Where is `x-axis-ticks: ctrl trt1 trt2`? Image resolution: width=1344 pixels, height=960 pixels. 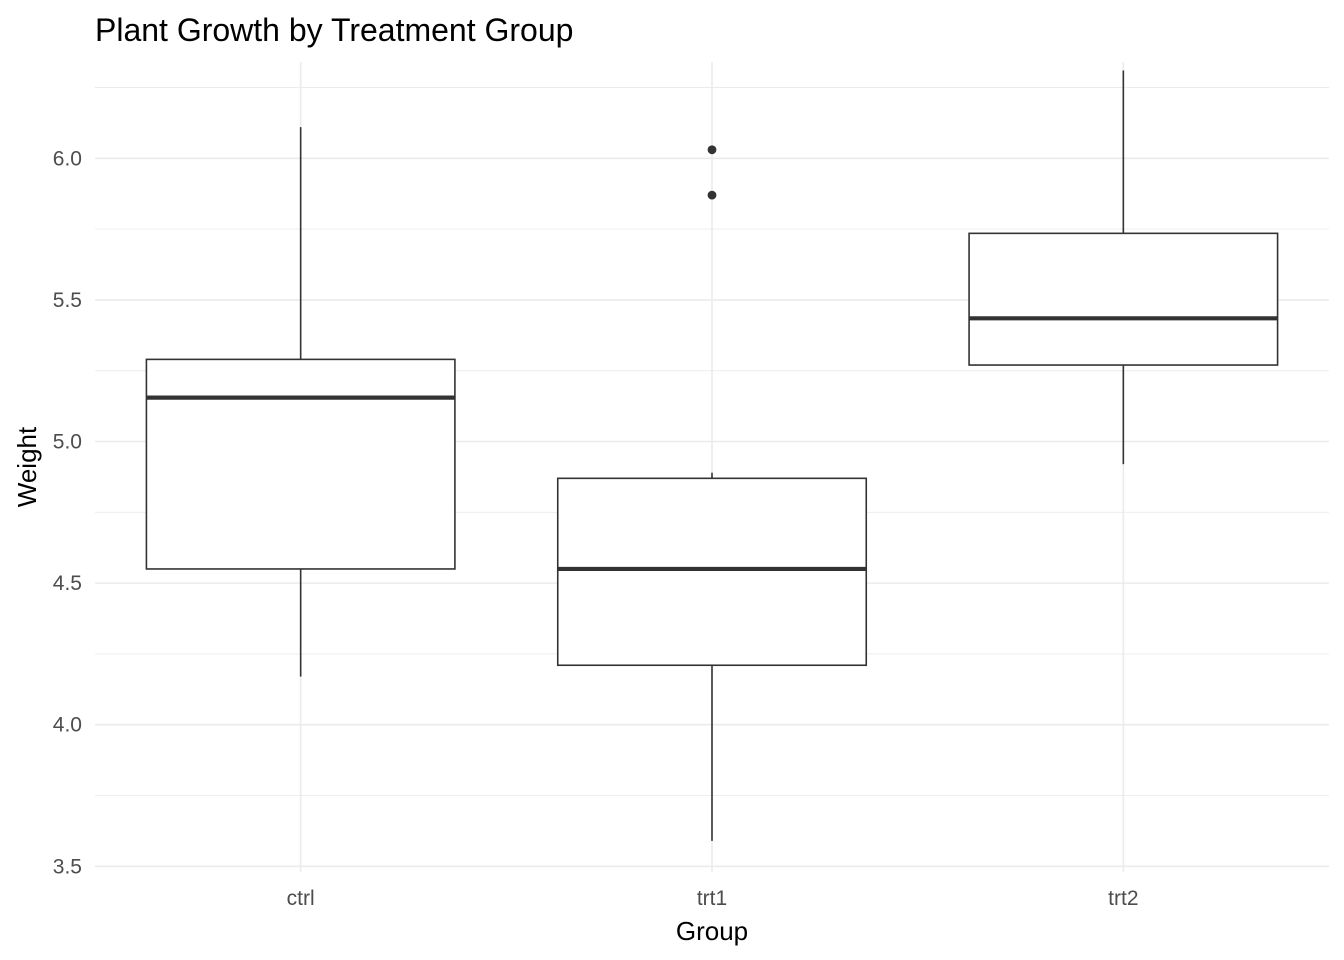
x-axis-ticks: ctrl trt1 trt2 is located at coordinates (713, 898).